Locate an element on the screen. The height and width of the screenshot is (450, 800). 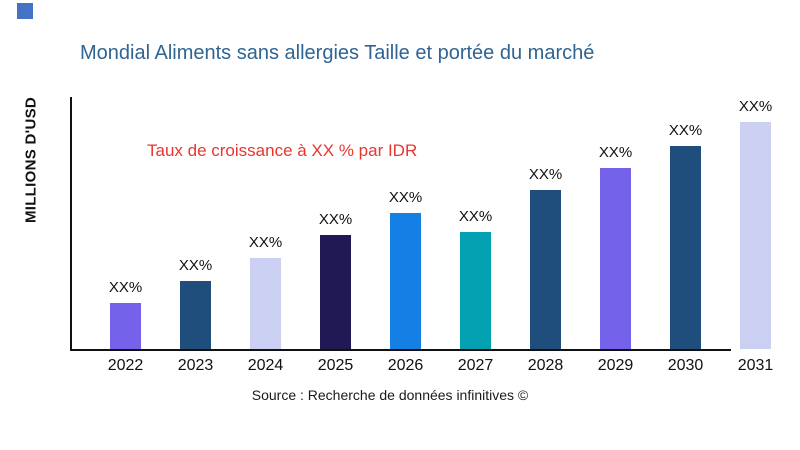
bar-2027 is located at coordinates (475, 290).